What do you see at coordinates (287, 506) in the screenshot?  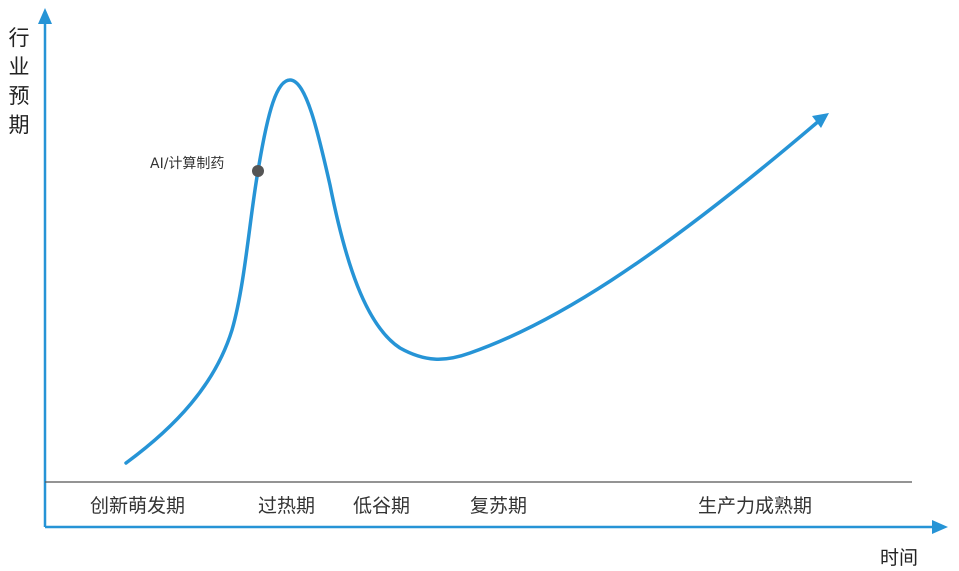 I see `stage-peak-hype: 过热期` at bounding box center [287, 506].